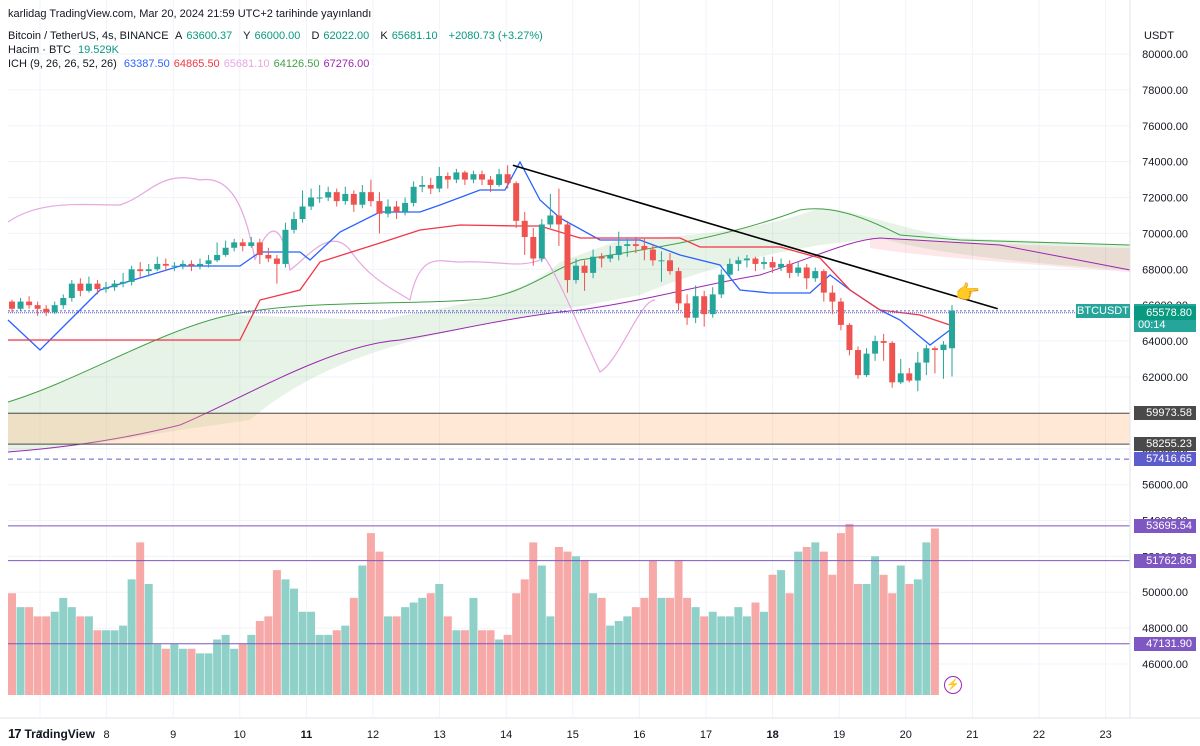 The width and height of the screenshot is (1200, 746). Describe the element at coordinates (240, 735) in the screenshot. I see `x-tick-label: 10` at that location.